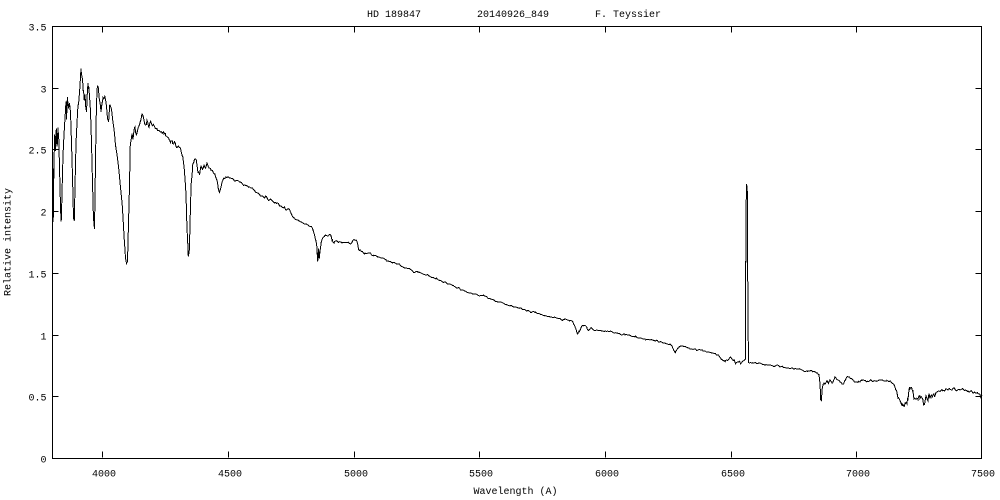 The image size is (1000, 500). What do you see at coordinates (37, 29) in the screenshot?
I see `svg-text: 3.5` at bounding box center [37, 29].